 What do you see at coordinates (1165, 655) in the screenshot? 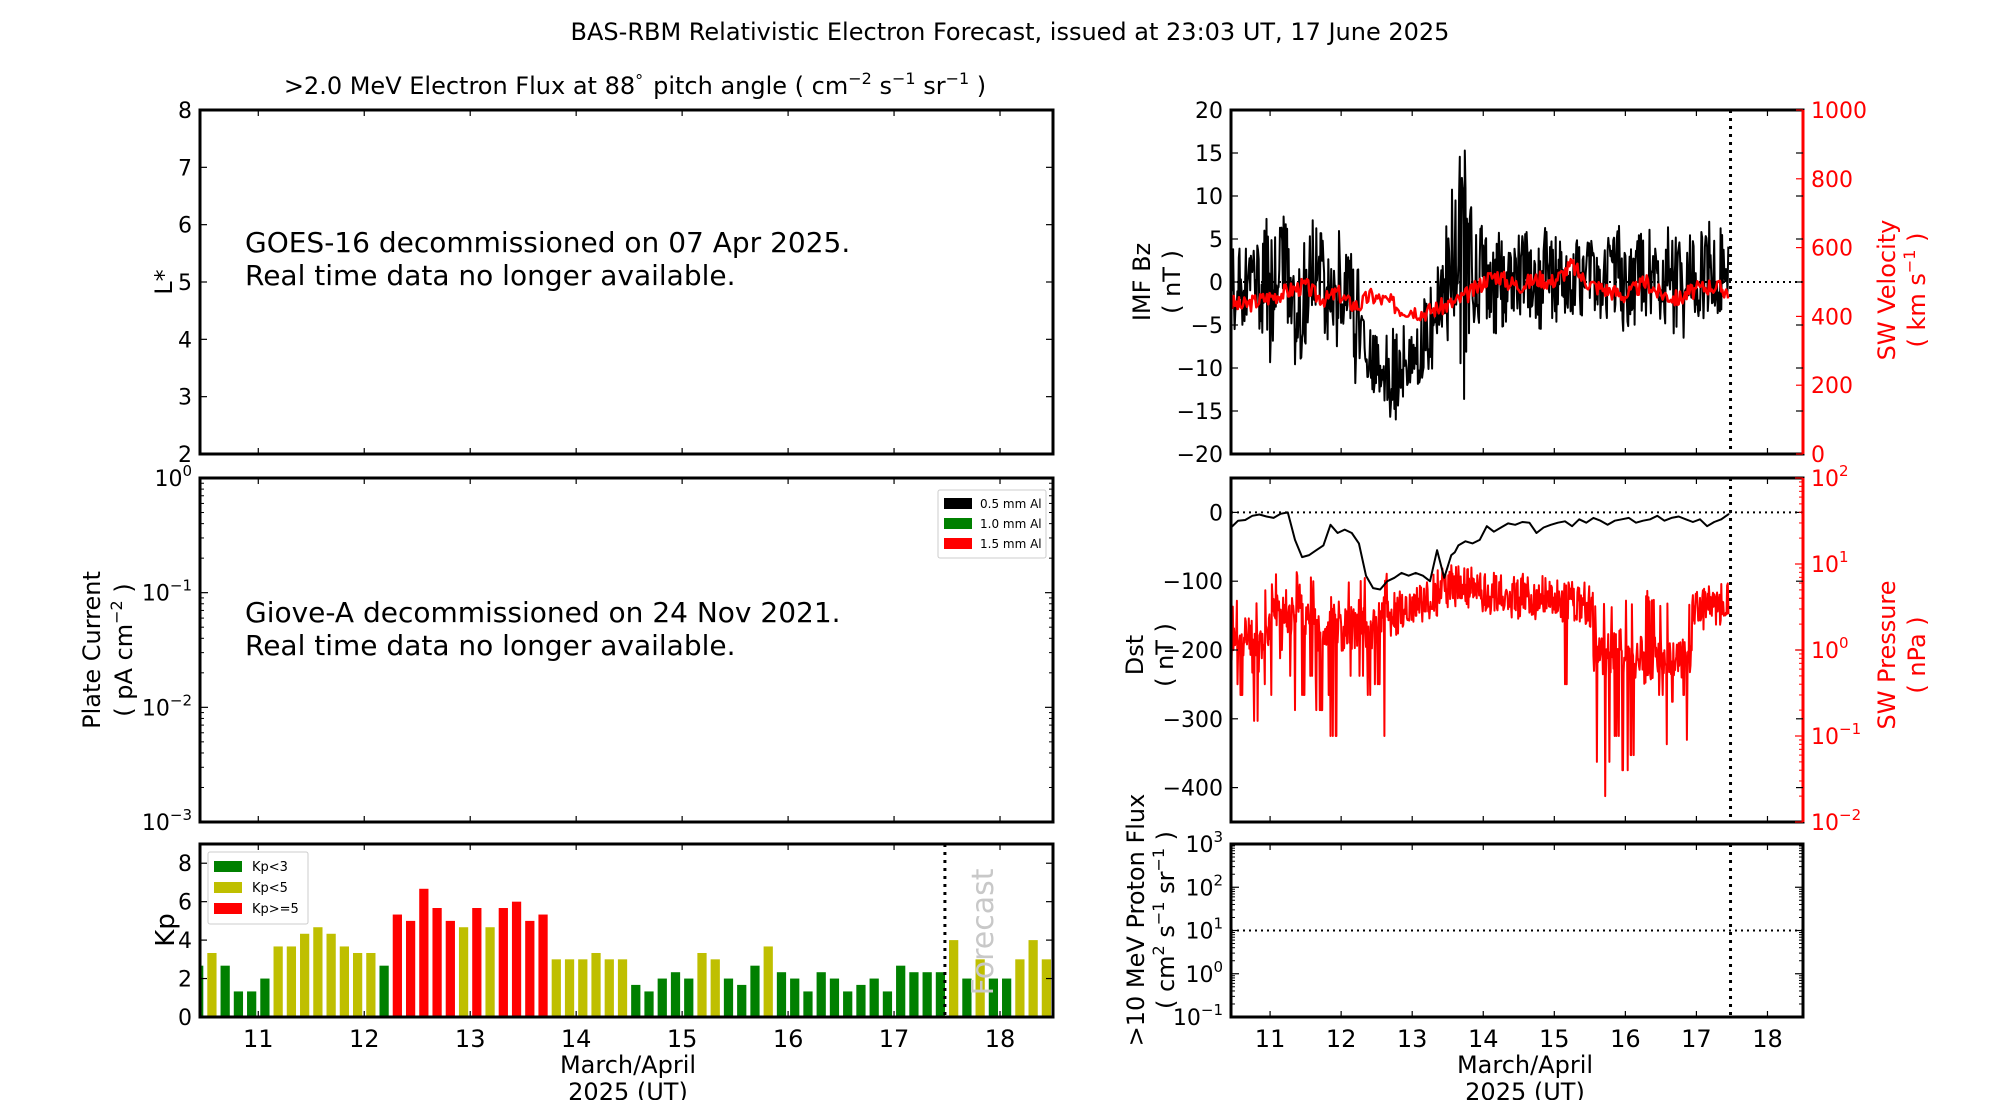
I see `dst-ylabel-line2: ( nT )` at bounding box center [1165, 655].